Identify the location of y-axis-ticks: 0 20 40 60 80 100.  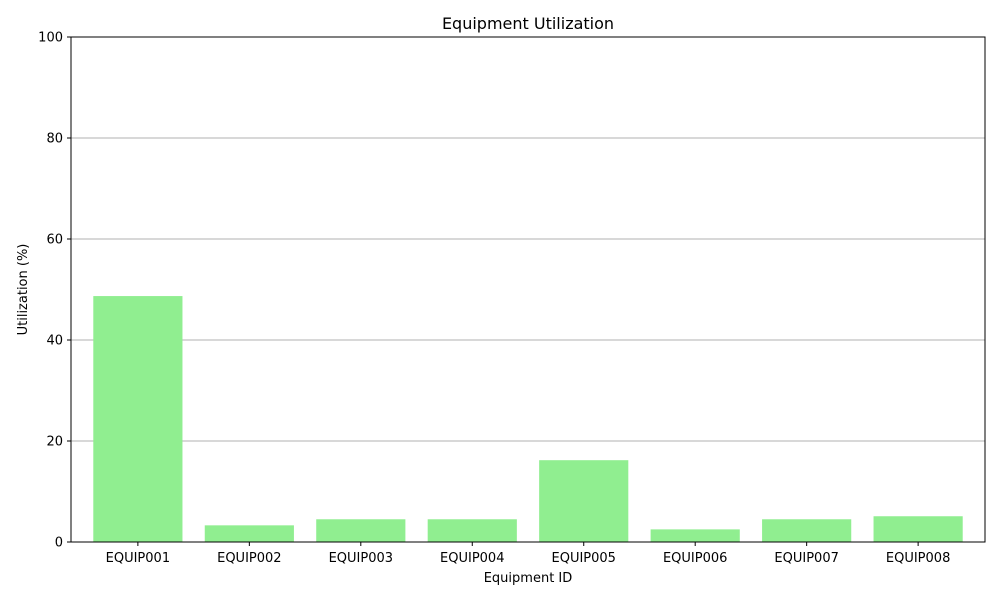
(54, 291).